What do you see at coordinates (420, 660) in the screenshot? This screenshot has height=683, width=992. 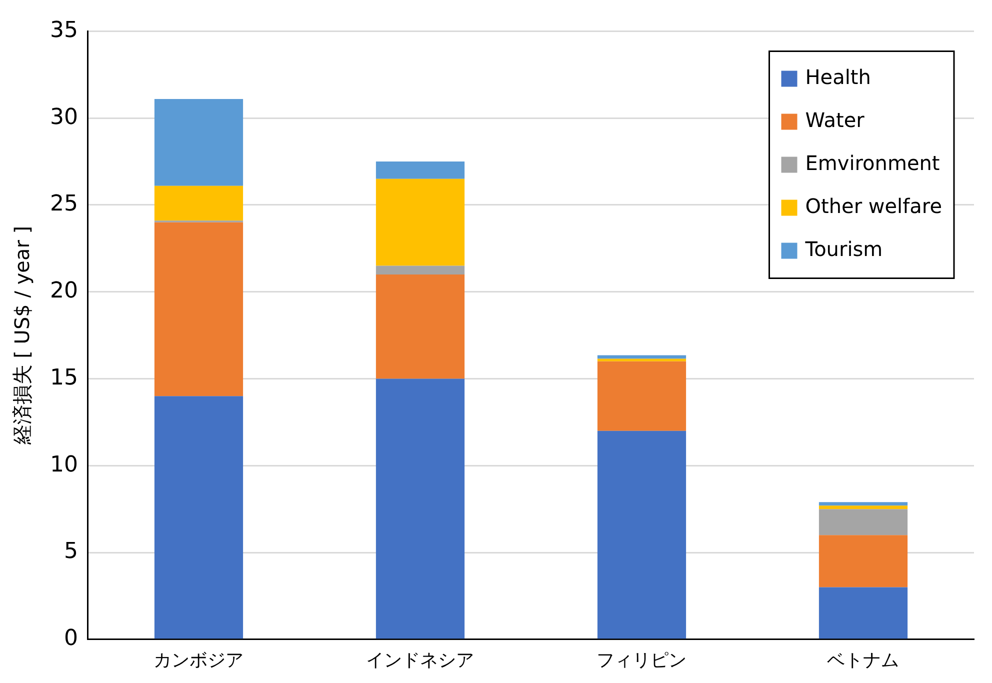 I see `x-tick-label: インドネシア` at bounding box center [420, 660].